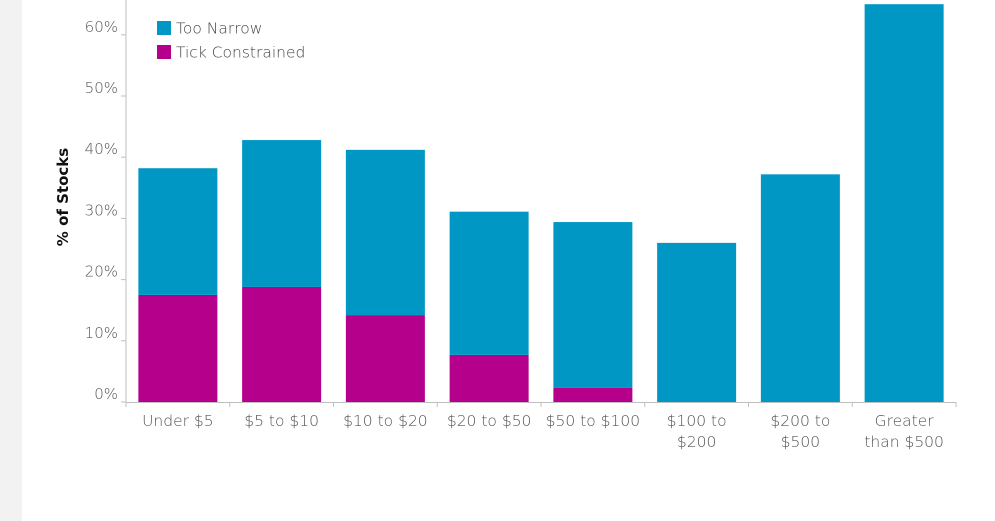  What do you see at coordinates (101, 27) in the screenshot?
I see `y-tick-label: 60%` at bounding box center [101, 27].